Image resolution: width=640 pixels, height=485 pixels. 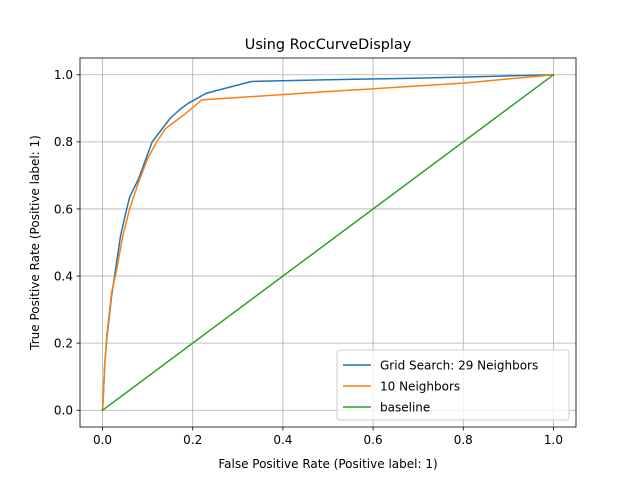 What do you see at coordinates (459, 365) in the screenshot?
I see `legend-label-0: Grid Search: 29 Neighbors` at bounding box center [459, 365].